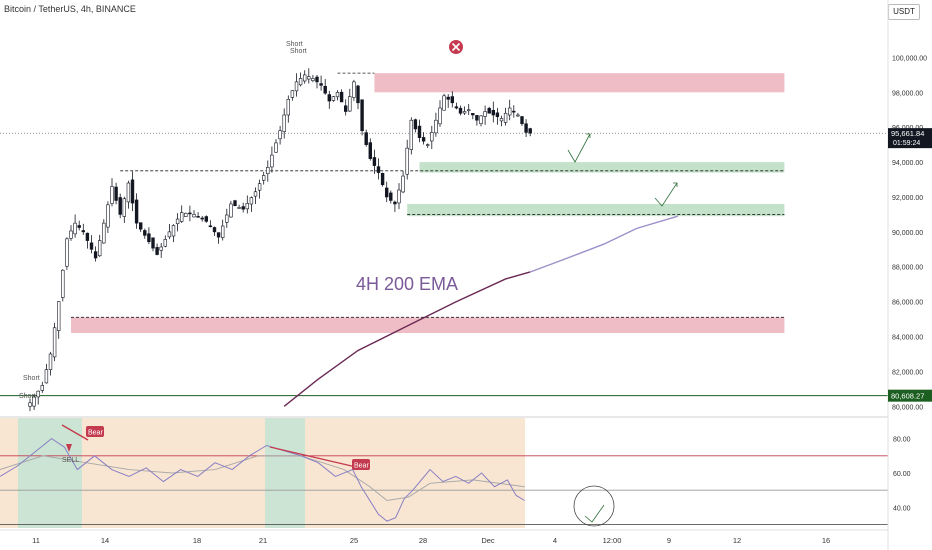  What do you see at coordinates (407, 339) in the screenshot?
I see `ema-line` at bounding box center [407, 339].